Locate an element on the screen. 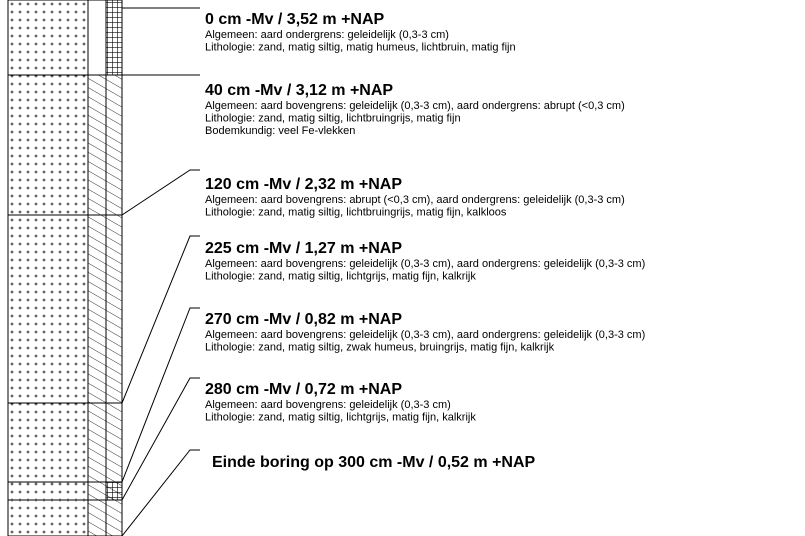  end-note: Einde boring op 300 cm -Mv / 0,52 m +NAP is located at coordinates (374, 462).